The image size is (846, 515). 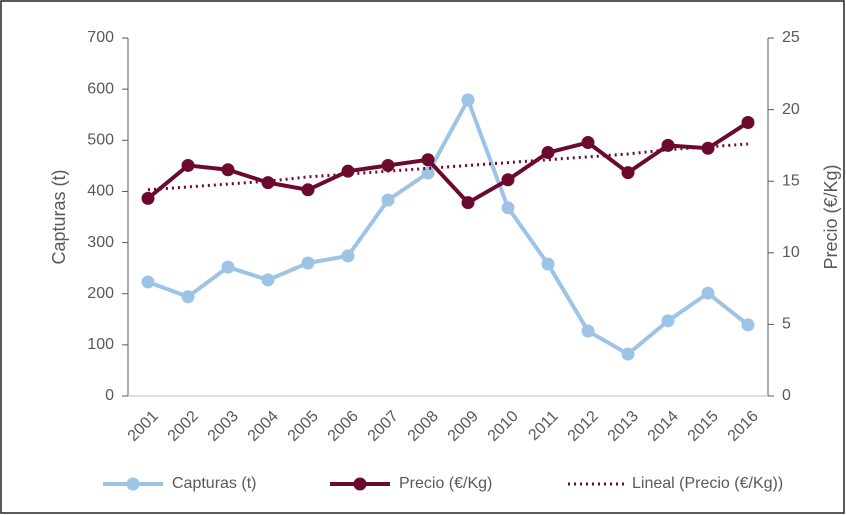 I want to click on y-tick-label: 700, so click(x=100, y=37).